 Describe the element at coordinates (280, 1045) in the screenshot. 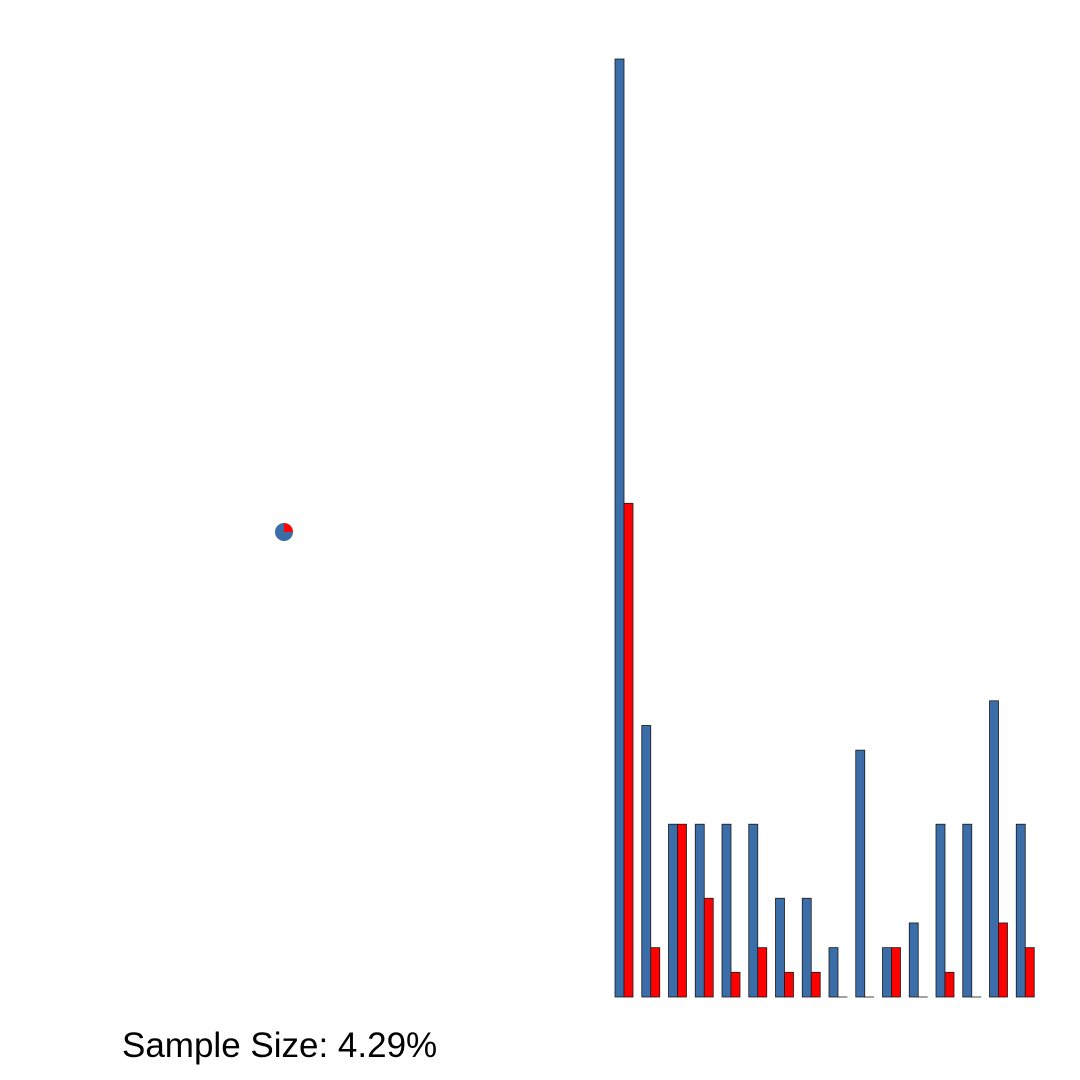

I see `sample-size-label: Sample Size: 4.29%` at that location.